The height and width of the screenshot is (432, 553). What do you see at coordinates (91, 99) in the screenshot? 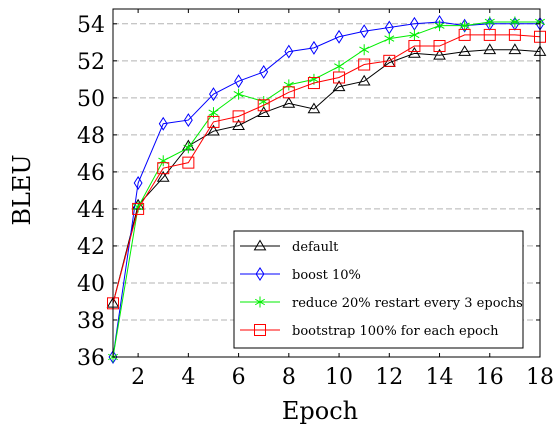
I see `y-tick-label: 50` at bounding box center [91, 99].